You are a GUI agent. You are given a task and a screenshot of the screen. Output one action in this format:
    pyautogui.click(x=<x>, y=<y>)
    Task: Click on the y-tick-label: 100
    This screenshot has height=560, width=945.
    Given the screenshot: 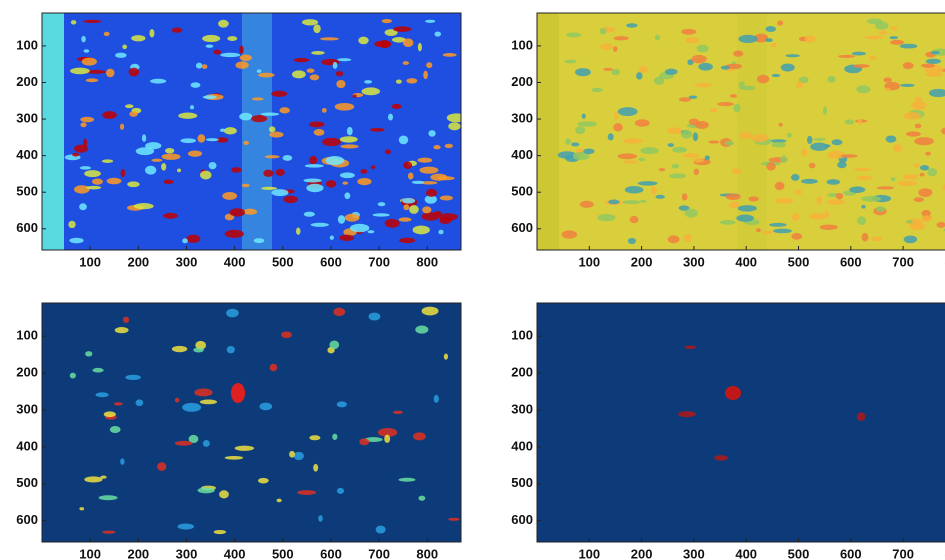 What is the action you would take?
    pyautogui.click(x=522, y=44)
    